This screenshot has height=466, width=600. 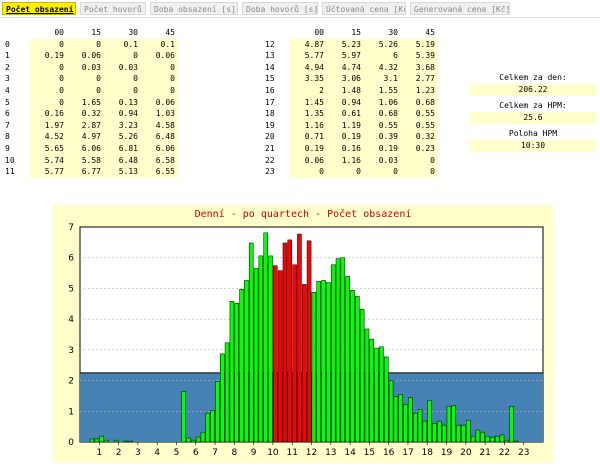 What do you see at coordinates (90, 148) in the screenshot?
I see `table-row: 9 5.65 6.06 6.81 6.06` at bounding box center [90, 148].